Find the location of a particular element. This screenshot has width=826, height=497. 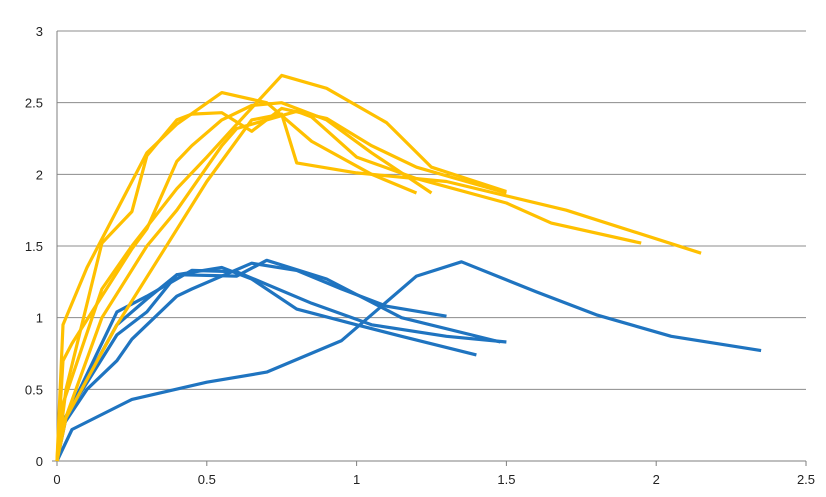

x-tick-label: 0.5 is located at coordinates (207, 479).